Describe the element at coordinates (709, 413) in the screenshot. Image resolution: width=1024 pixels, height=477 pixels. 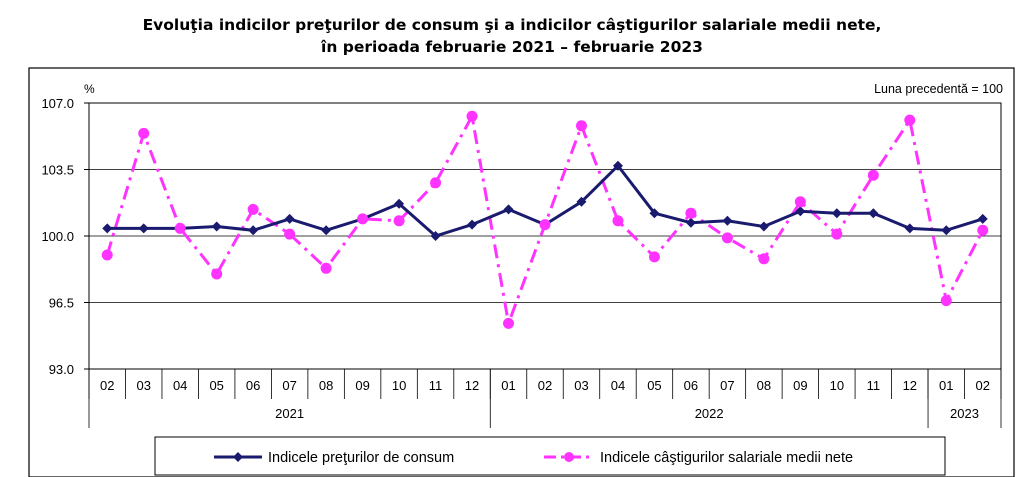
I see `year-label: 2022` at that location.